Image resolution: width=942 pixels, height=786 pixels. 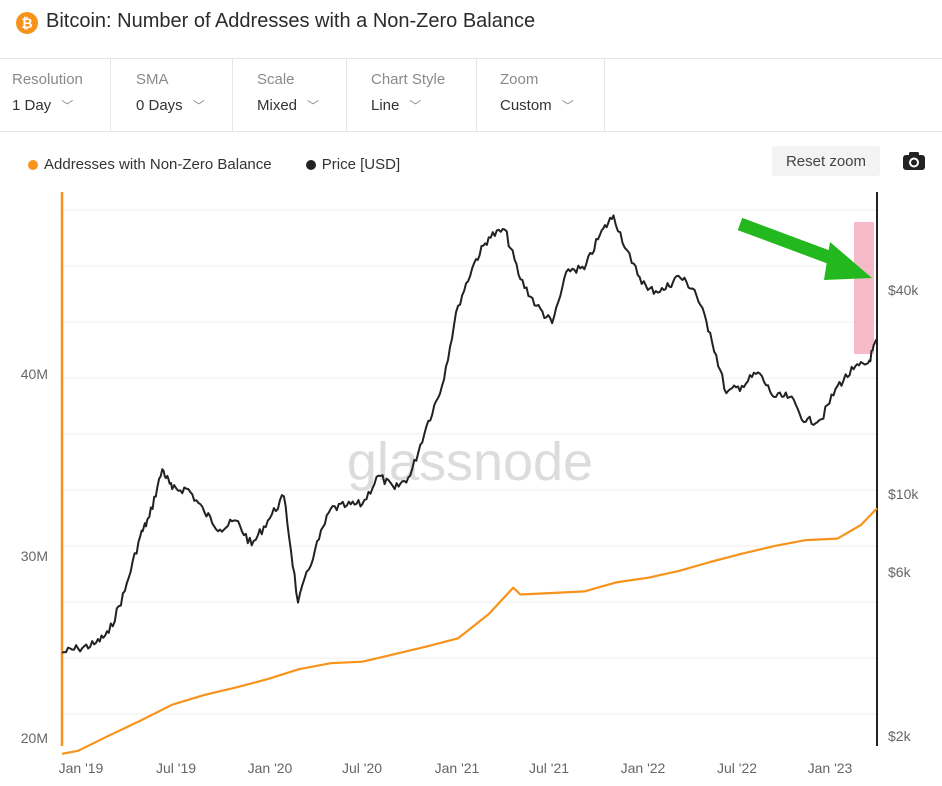 What do you see at coordinates (900, 572) in the screenshot?
I see `right-tick-label: $6k` at bounding box center [900, 572].